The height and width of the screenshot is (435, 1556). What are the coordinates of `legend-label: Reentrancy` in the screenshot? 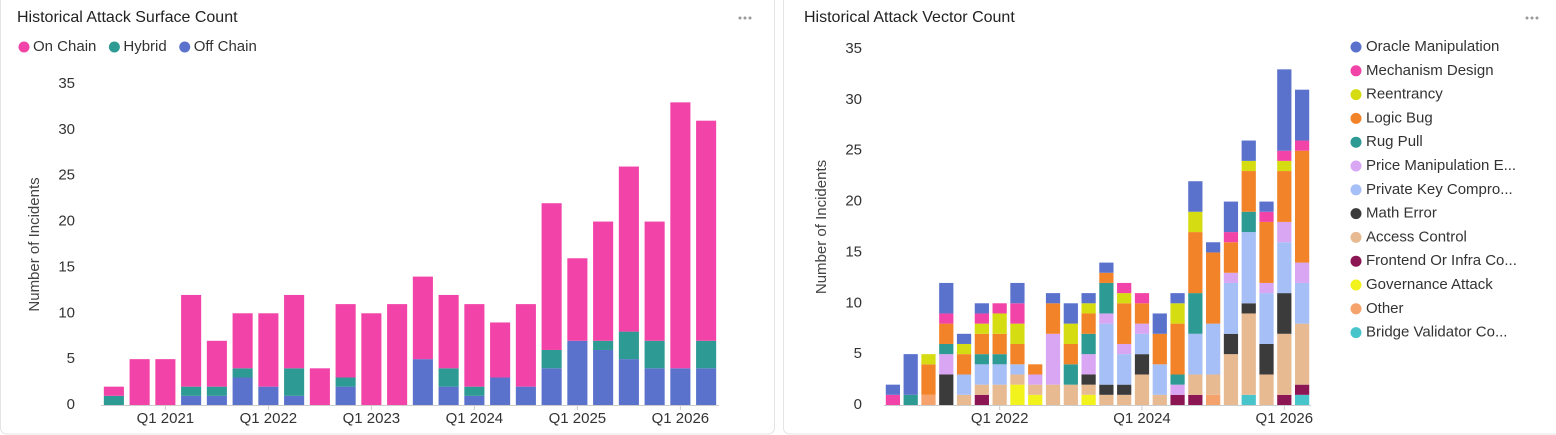 It's located at (1404, 94).